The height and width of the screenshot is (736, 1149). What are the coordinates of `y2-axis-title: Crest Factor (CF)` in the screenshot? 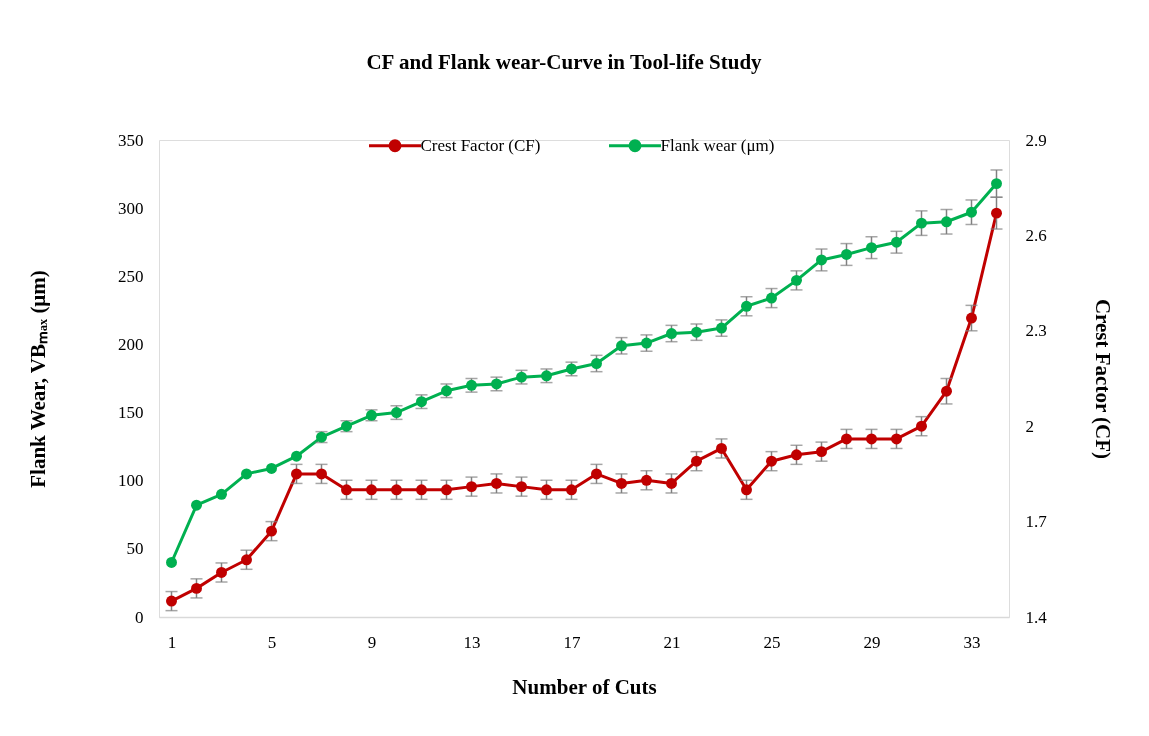 It's located at (1102, 379).